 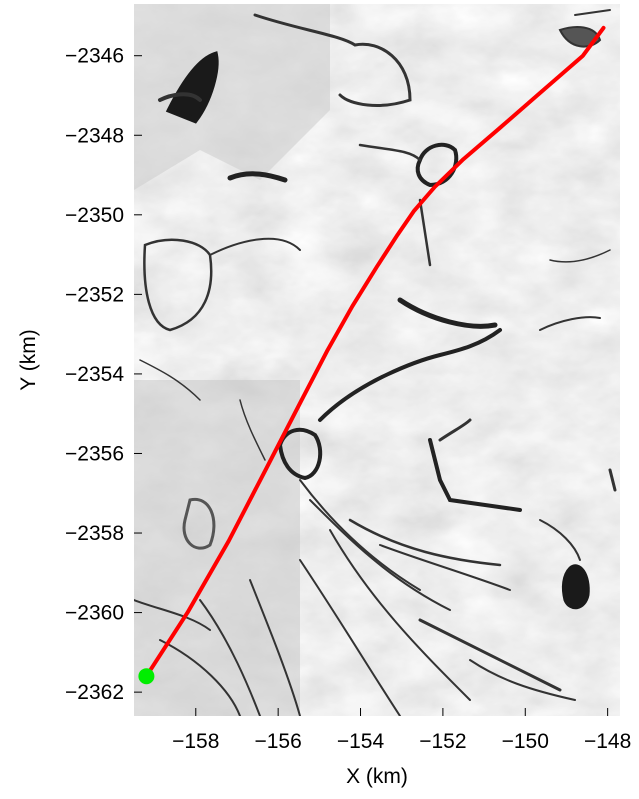 What do you see at coordinates (94, 613) in the screenshot?
I see `y-tick-label: −2360` at bounding box center [94, 613].